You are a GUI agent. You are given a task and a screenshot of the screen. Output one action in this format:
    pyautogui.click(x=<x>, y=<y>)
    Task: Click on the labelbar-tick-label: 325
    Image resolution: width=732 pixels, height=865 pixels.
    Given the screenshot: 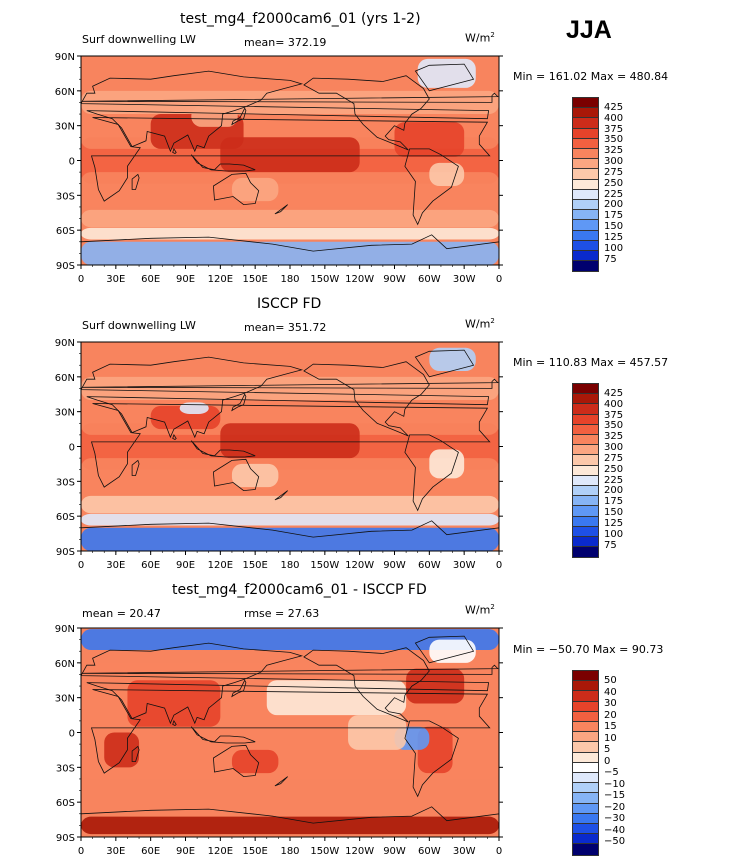 What is the action you would take?
    pyautogui.click(x=614, y=151)
    